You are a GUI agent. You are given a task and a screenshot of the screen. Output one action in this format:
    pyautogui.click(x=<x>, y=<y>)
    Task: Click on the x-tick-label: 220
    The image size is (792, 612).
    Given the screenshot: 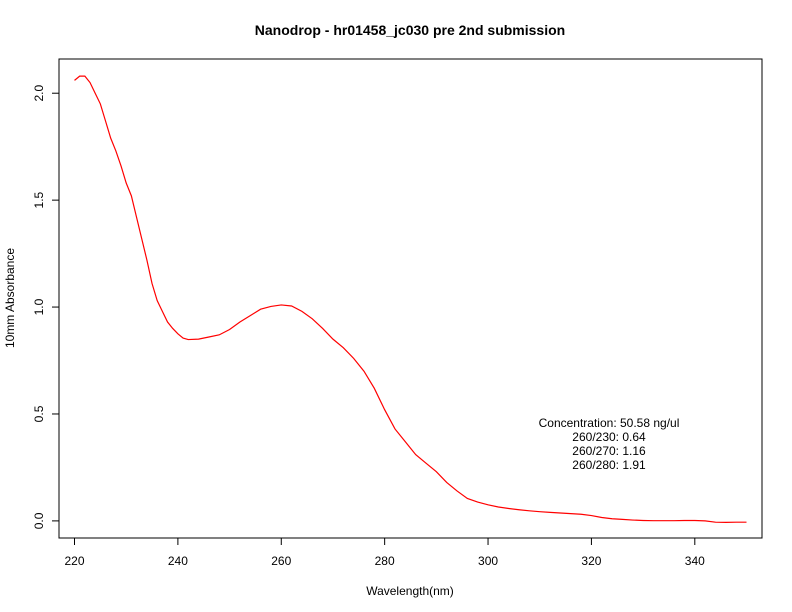 What is the action you would take?
    pyautogui.click(x=74, y=561)
    